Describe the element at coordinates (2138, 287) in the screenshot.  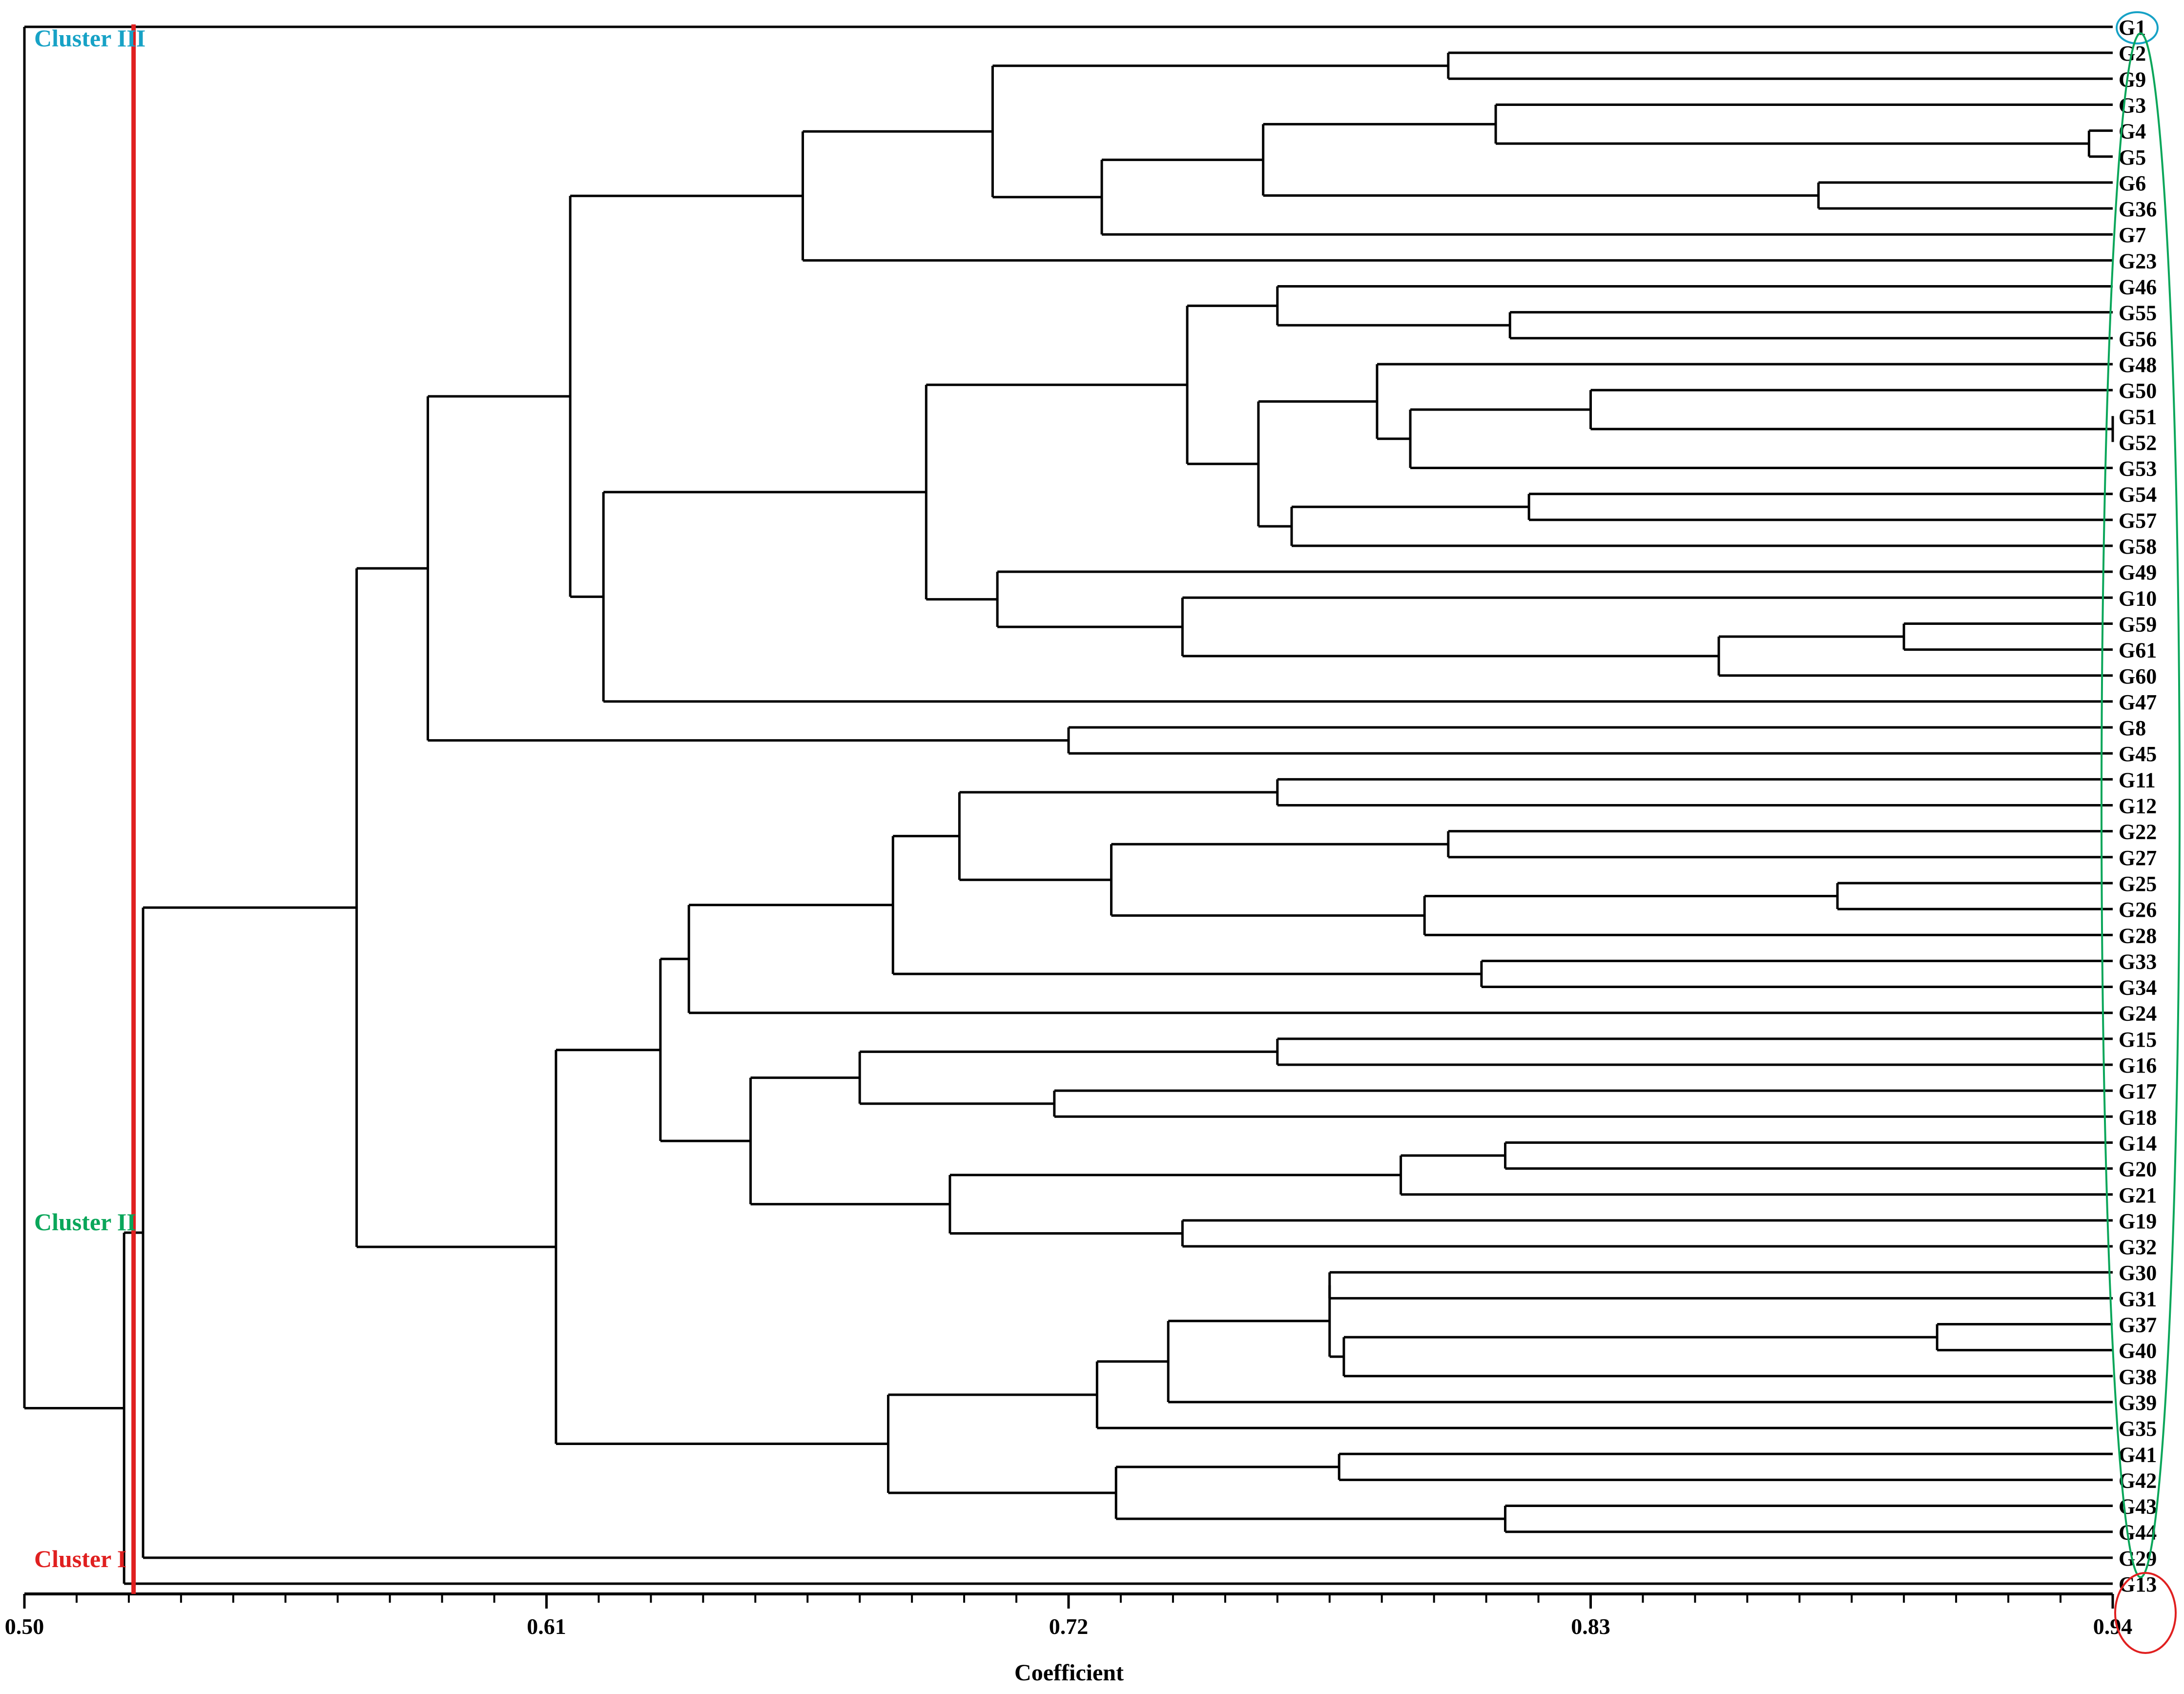
I see `leaf-label-g46: G46` at that location.